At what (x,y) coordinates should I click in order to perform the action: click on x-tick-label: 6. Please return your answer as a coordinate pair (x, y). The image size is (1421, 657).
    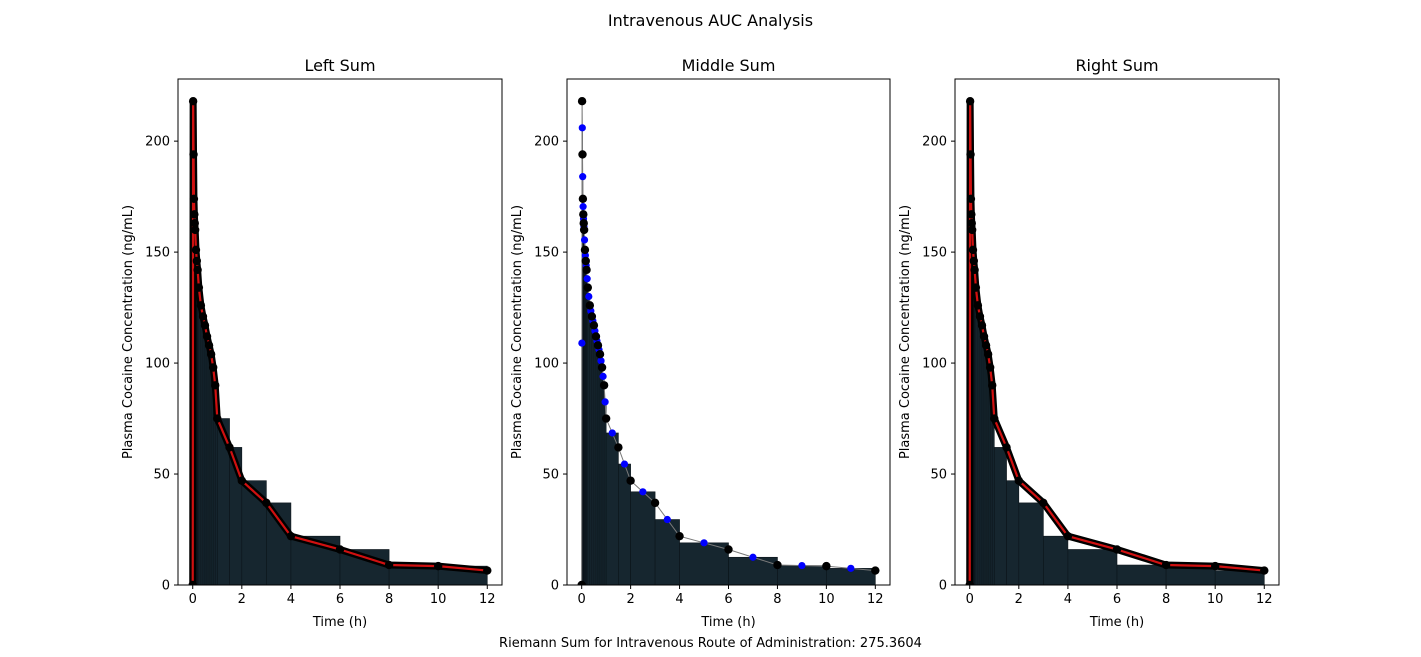
    Looking at the image, I should click on (728, 599).